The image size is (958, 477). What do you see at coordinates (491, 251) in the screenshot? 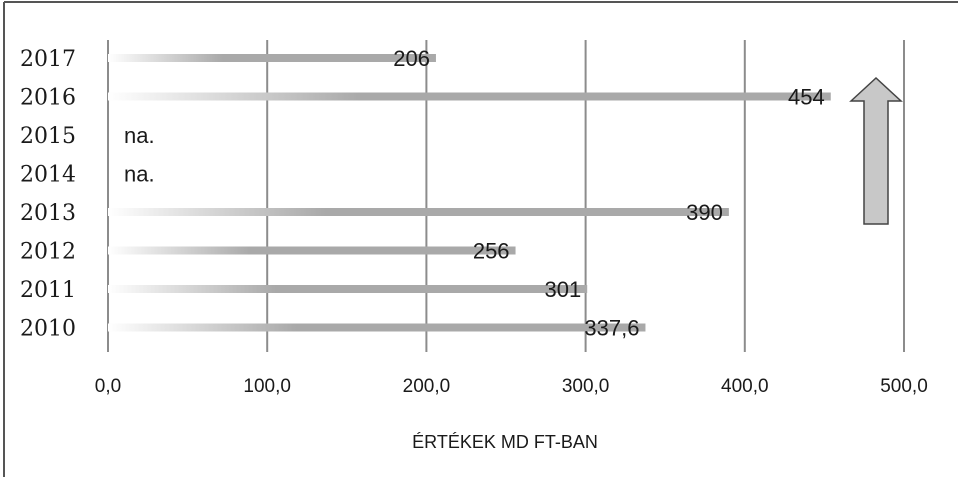
I see `data-label: 256` at bounding box center [491, 251].